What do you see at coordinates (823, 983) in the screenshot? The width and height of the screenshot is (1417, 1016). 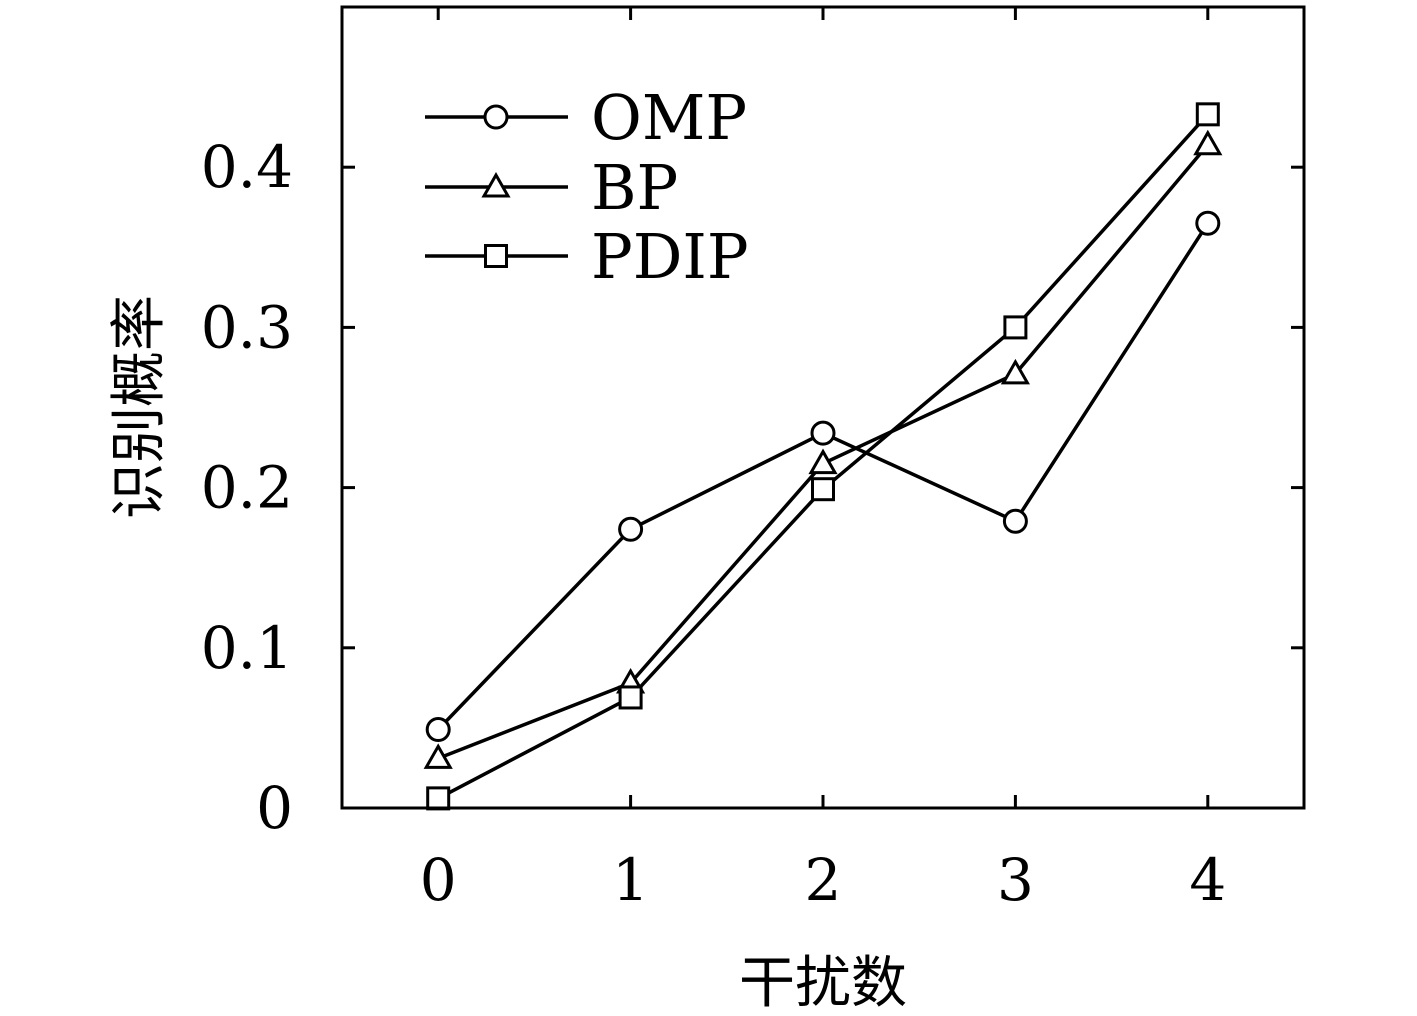 I see `x-axis-label: 干扰数` at bounding box center [823, 983].